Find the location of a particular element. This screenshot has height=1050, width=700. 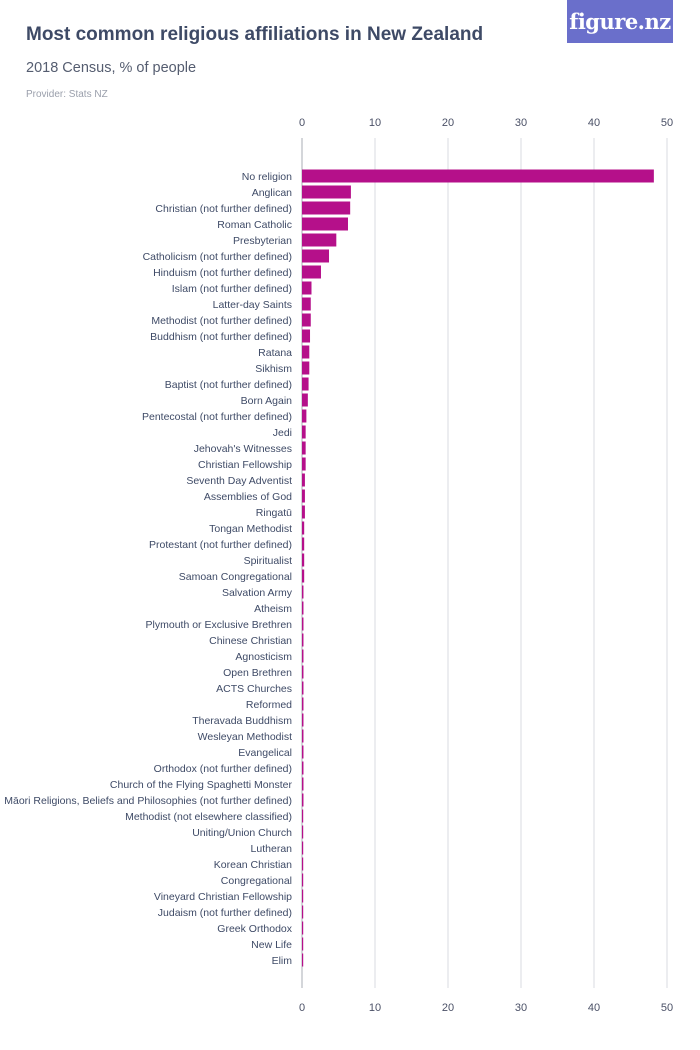

category-label: Christian (not further defined) is located at coordinates (223, 209).